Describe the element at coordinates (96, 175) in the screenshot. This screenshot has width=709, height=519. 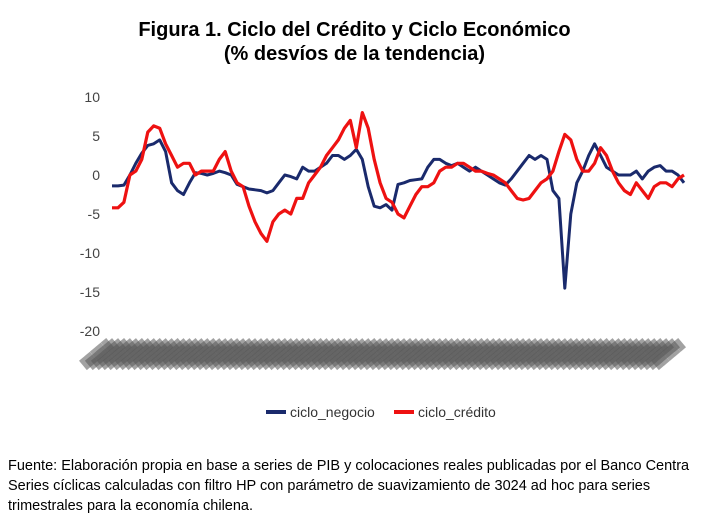
I see `y-tick-label: 0` at that location.